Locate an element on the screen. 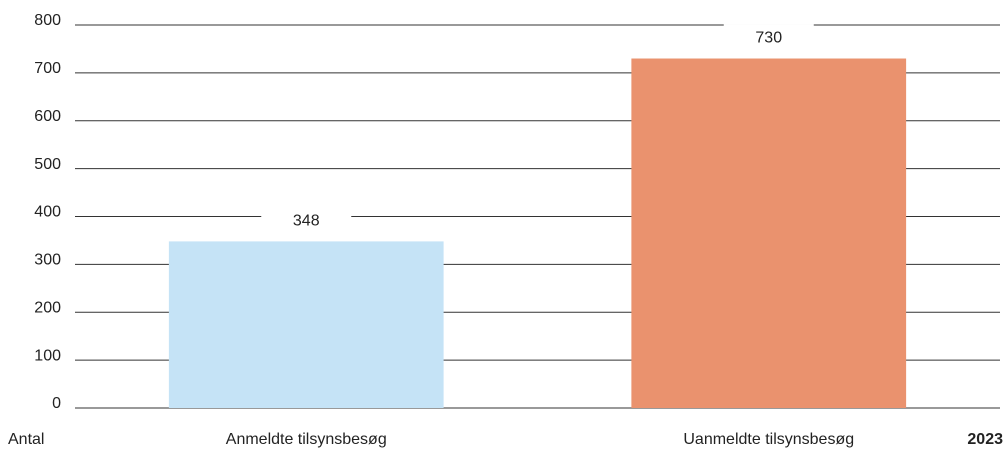 The width and height of the screenshot is (1005, 450). y-tick-label: 700 is located at coordinates (47, 68).